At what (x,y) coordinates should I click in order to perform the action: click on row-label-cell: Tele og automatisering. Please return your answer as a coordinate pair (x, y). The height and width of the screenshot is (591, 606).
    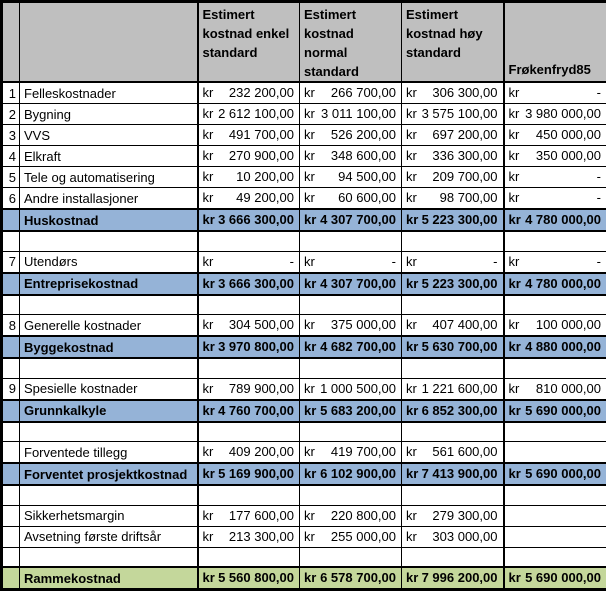
    Looking at the image, I should click on (109, 177).